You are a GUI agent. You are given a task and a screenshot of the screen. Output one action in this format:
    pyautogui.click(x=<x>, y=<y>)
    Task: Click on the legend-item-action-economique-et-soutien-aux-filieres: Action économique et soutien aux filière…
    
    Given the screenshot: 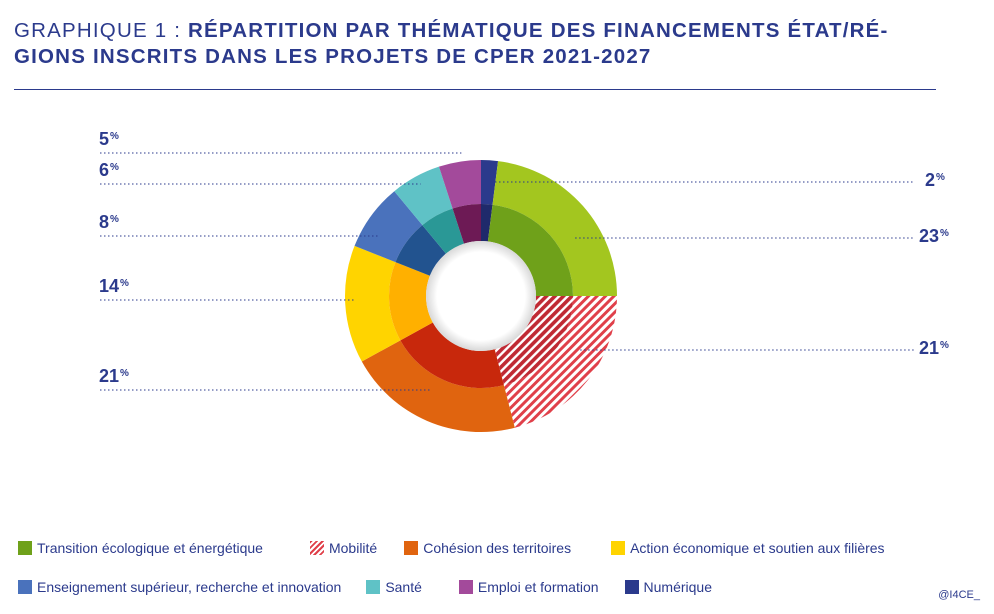 What is the action you would take?
    pyautogui.click(x=748, y=548)
    